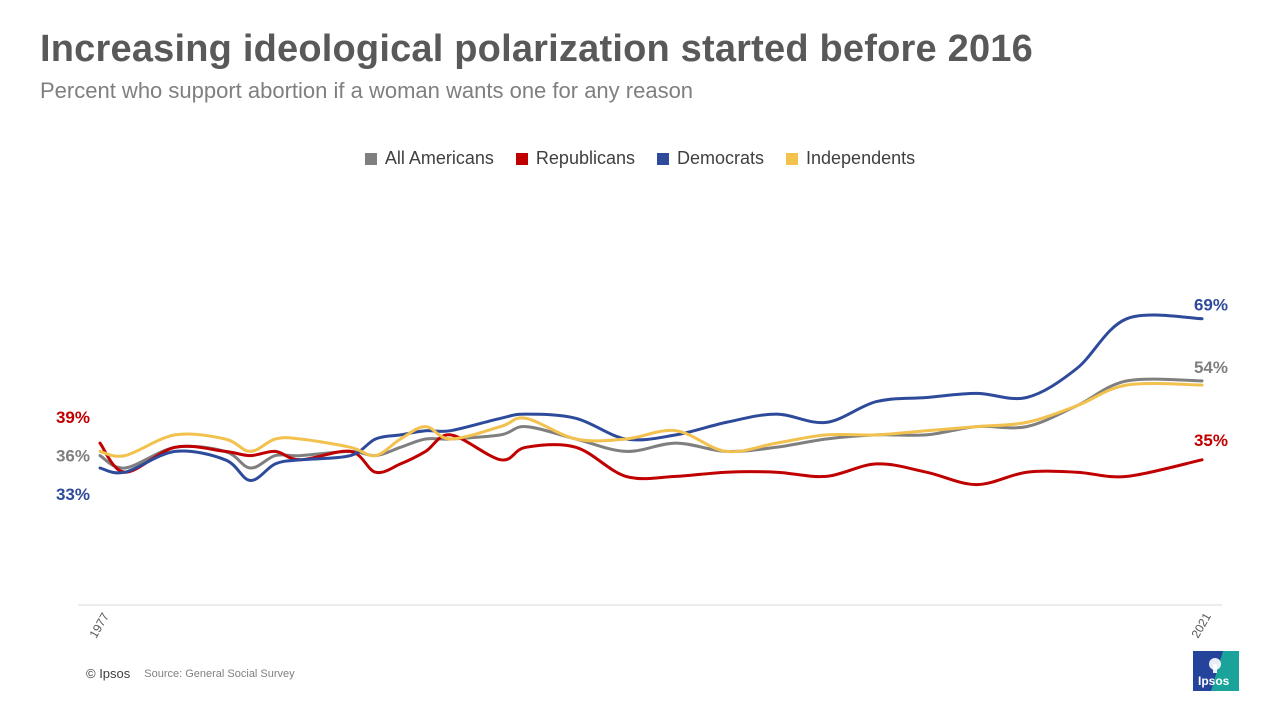 The image size is (1280, 720). What do you see at coordinates (1211, 305) in the screenshot?
I see `end-label-democrats: 69%` at bounding box center [1211, 305].